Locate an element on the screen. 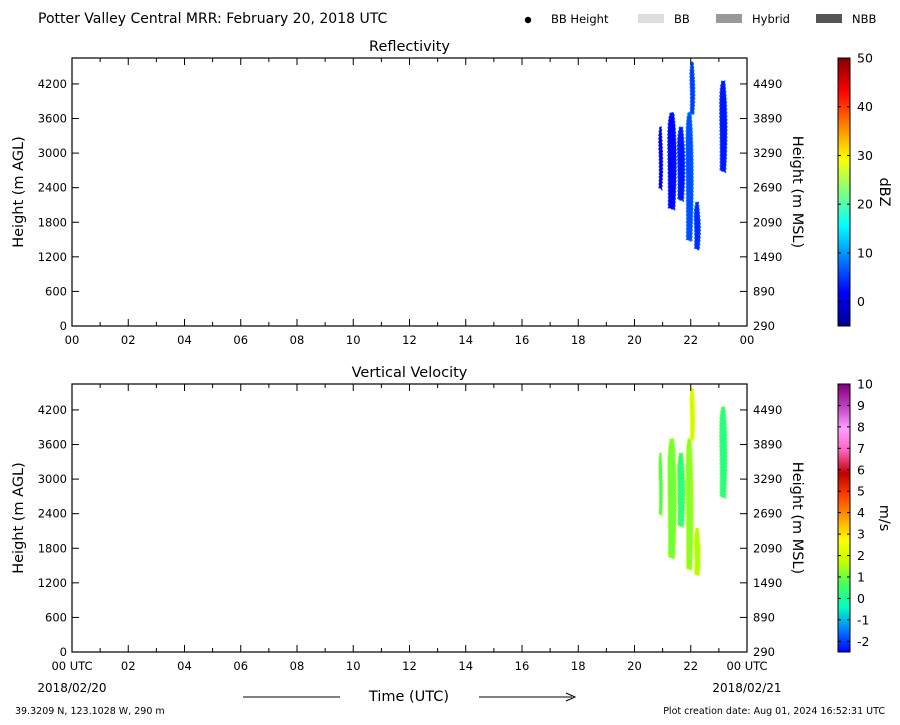  time-arrow-head is located at coordinates (571, 697).